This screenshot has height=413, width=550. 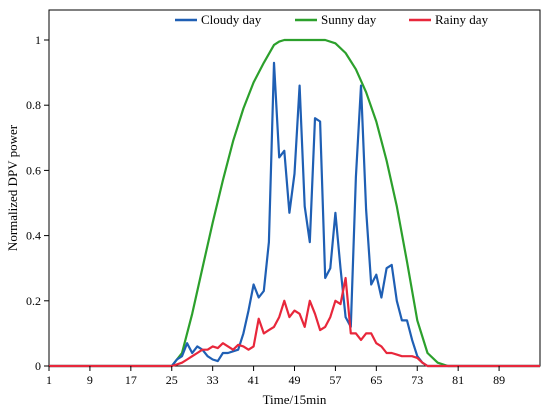 I want to click on y-tick-label: 0.8, so click(x=33, y=105).